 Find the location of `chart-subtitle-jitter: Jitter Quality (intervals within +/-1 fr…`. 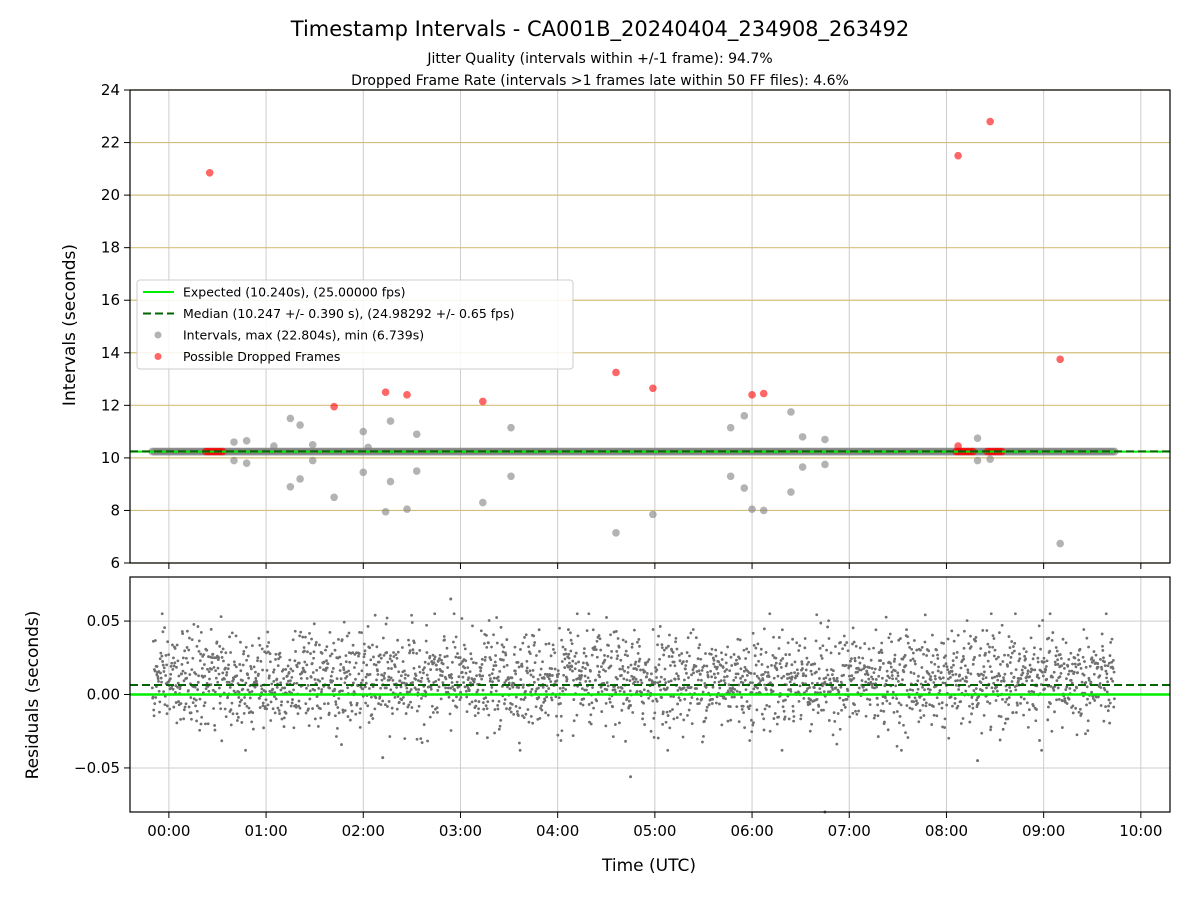

chart-subtitle-jitter: Jitter Quality (intervals within +/-1 fr… is located at coordinates (599, 59).